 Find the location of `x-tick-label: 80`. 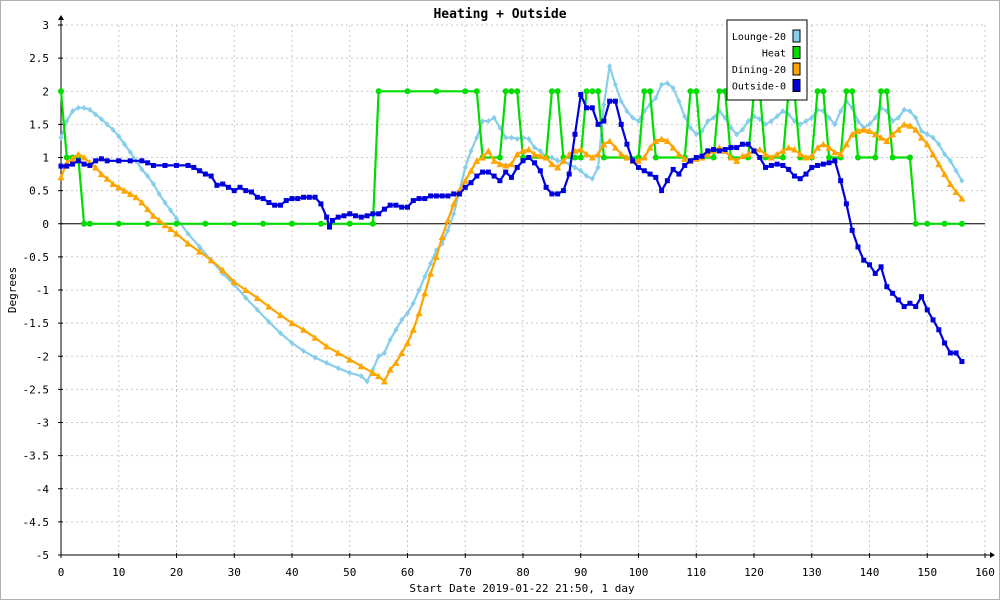

x-tick-label: 80 is located at coordinates (522, 572).